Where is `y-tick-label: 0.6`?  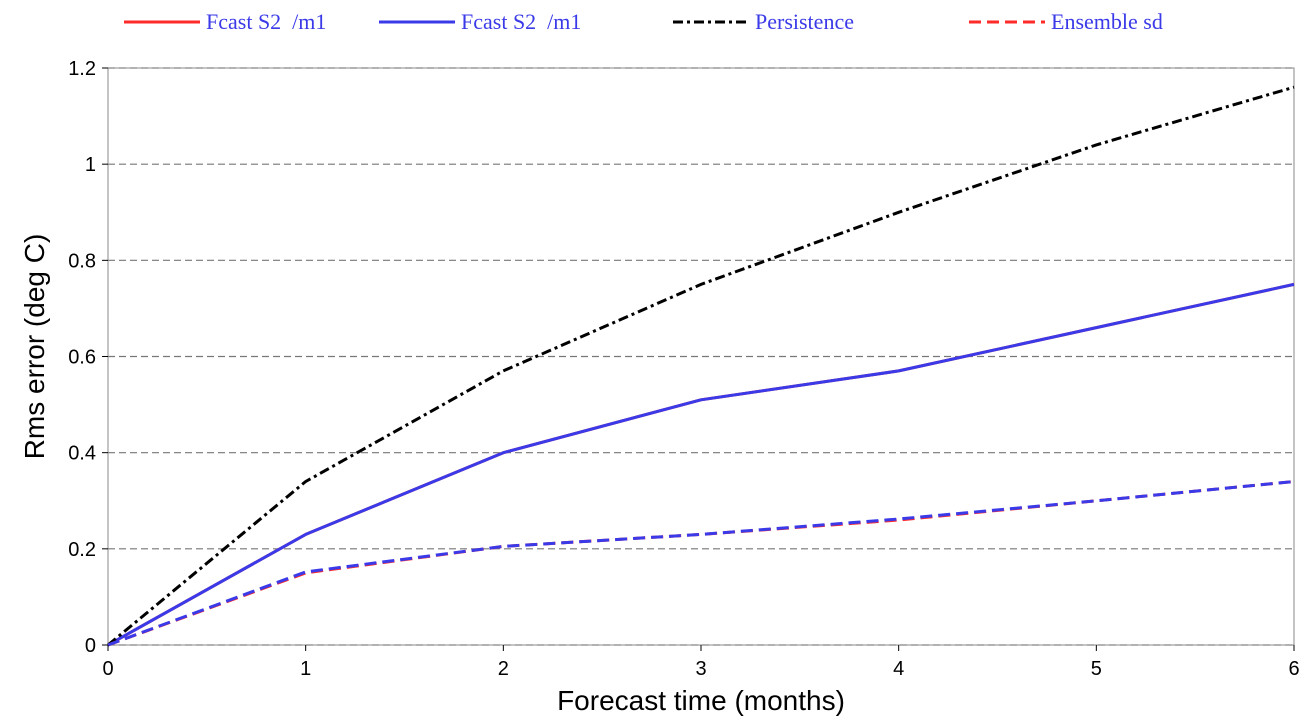
y-tick-label: 0.6 is located at coordinates (82, 358).